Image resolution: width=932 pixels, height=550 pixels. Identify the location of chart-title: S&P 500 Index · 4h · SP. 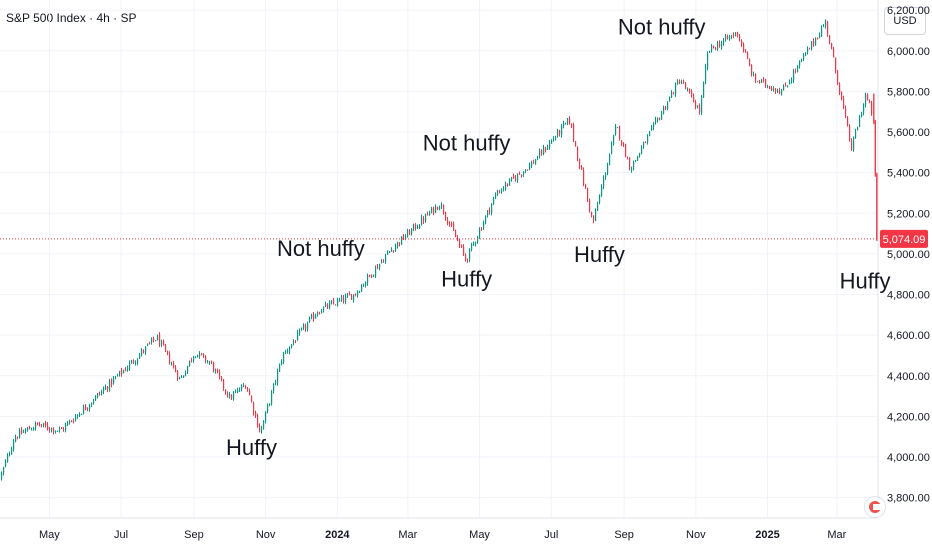
(71, 18).